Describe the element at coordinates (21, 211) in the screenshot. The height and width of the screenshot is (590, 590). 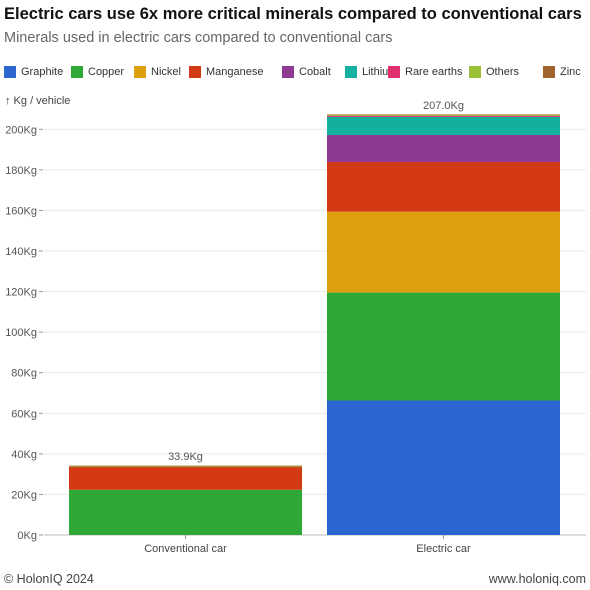
I see `y-tick-label: 160Kg` at that location.